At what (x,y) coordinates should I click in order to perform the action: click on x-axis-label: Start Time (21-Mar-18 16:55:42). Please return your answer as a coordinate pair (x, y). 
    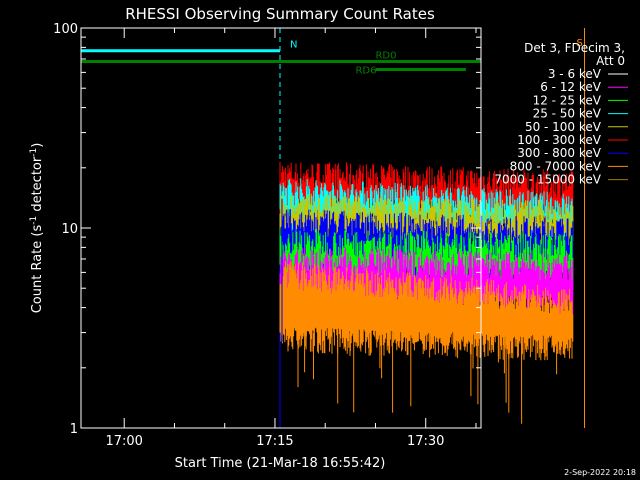
    Looking at the image, I should click on (280, 463).